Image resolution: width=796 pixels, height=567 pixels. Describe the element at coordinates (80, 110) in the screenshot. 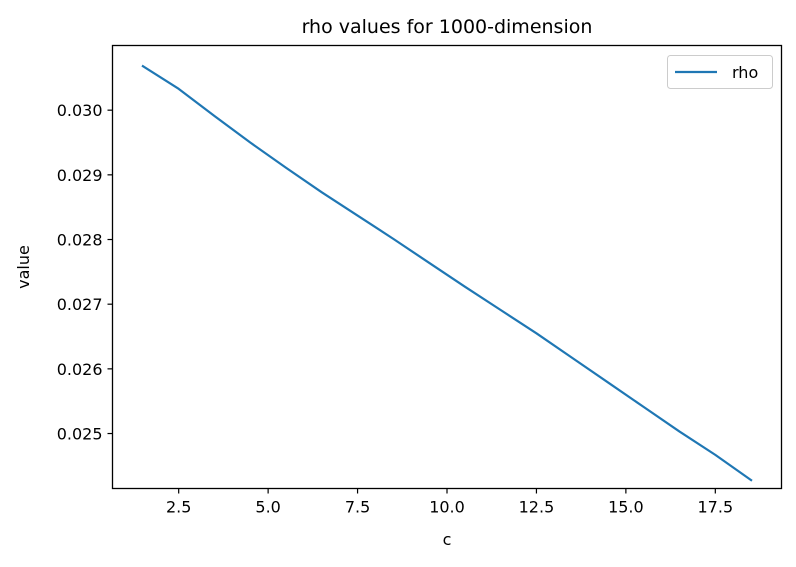

I see `y-tick-label: 0.030` at that location.